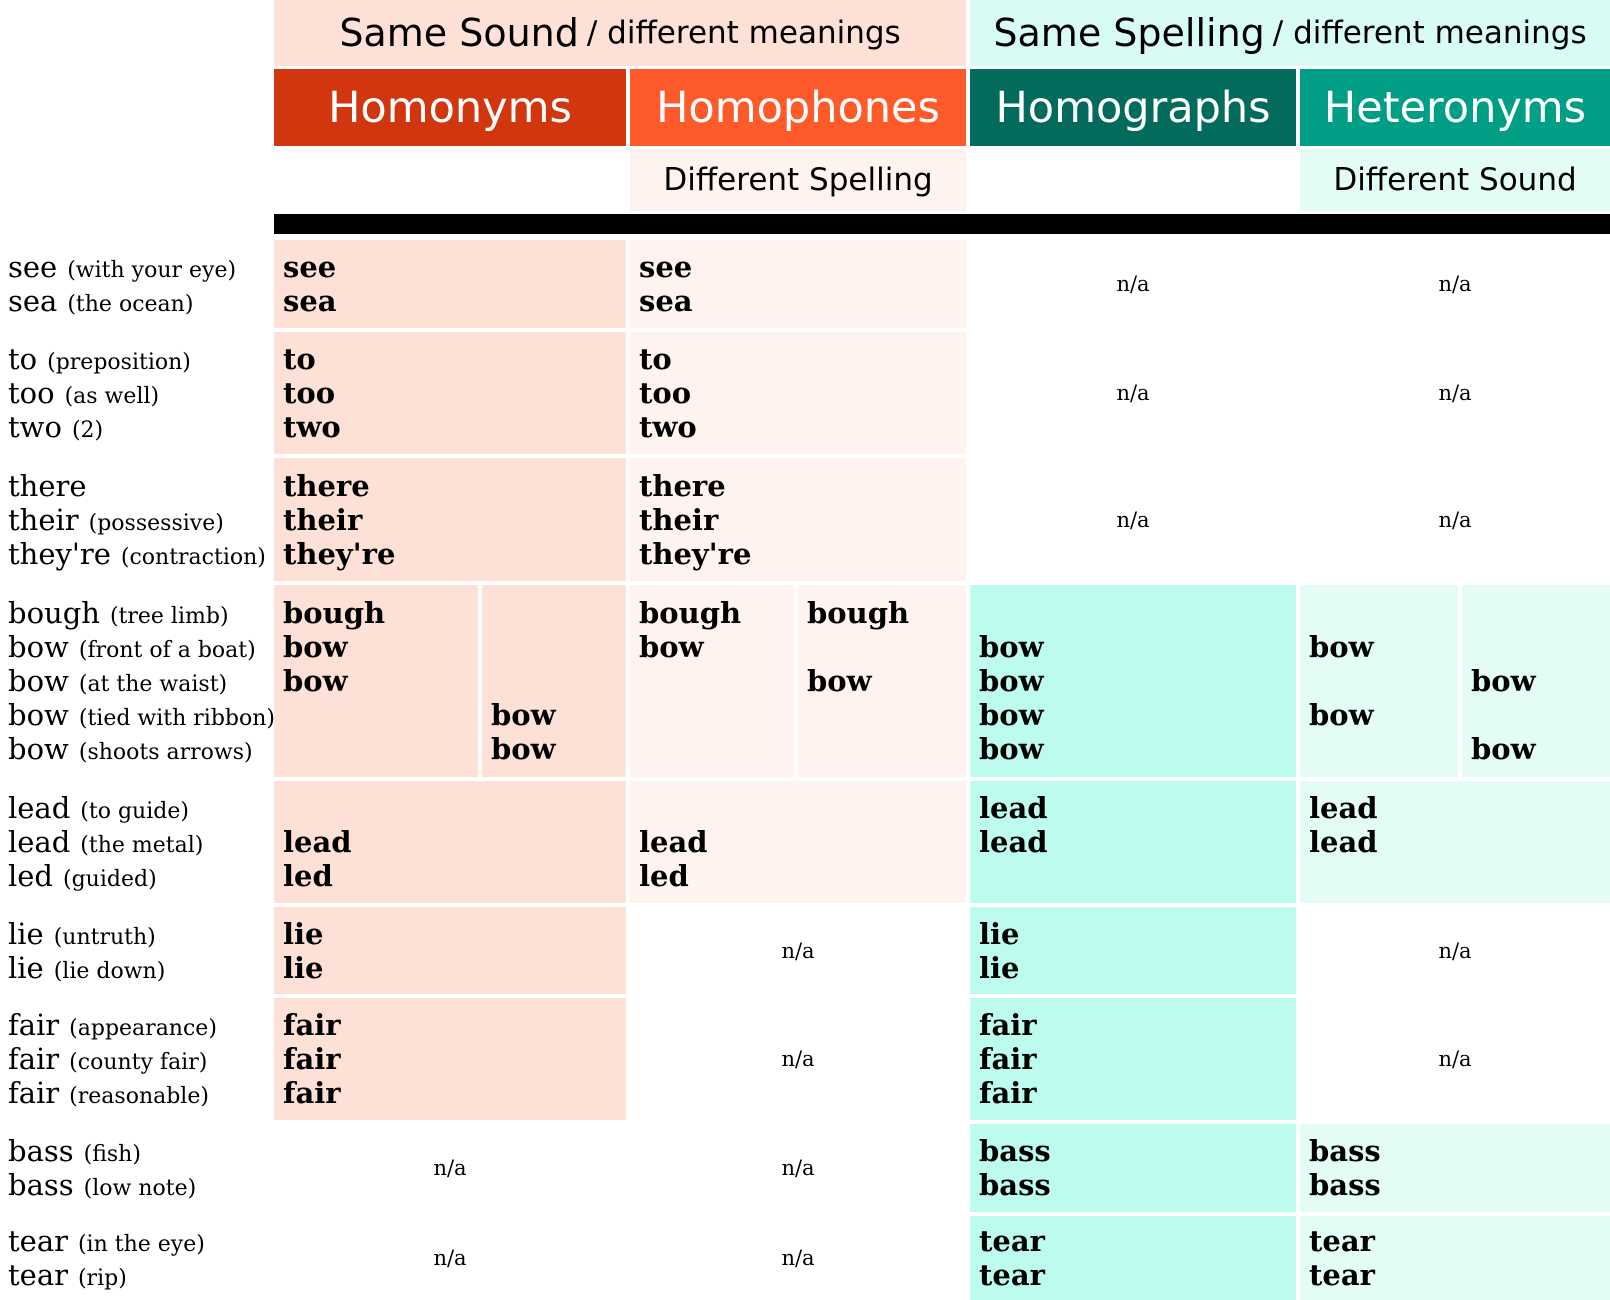  Describe the element at coordinates (668, 427) in the screenshot. I see `cell-word: two` at that location.